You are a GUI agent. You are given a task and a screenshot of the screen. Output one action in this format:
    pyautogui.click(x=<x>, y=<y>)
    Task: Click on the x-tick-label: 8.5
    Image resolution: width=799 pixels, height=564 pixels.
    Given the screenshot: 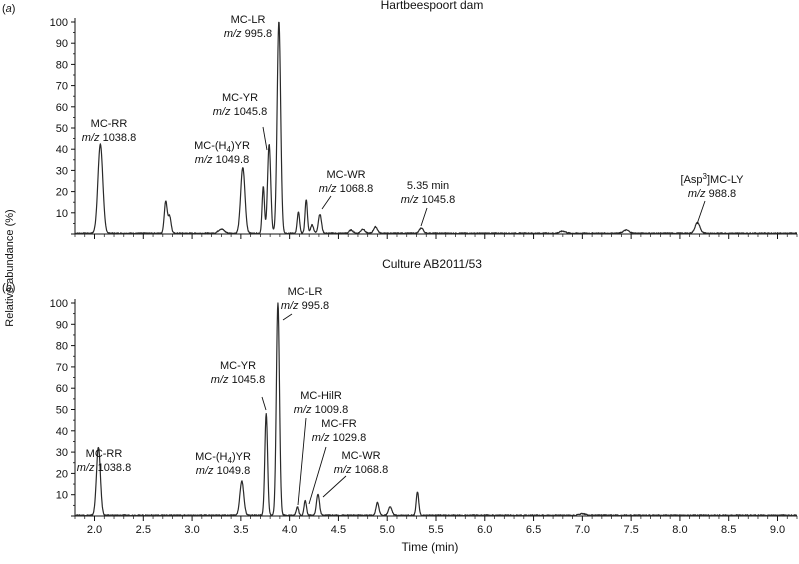 What is the action you would take?
    pyautogui.click(x=728, y=530)
    